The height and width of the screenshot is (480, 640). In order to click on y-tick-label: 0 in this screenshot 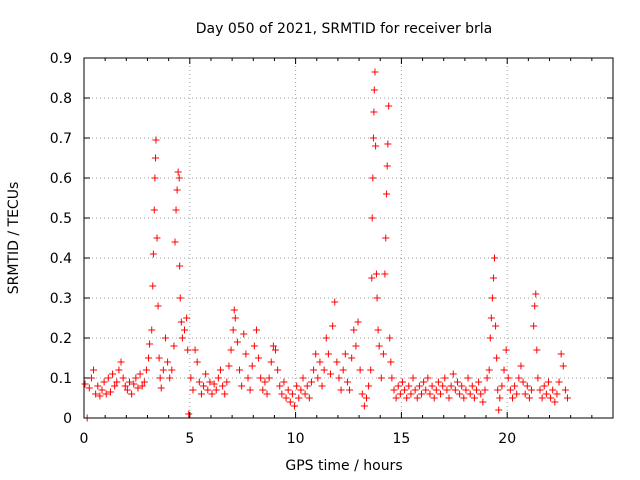, I will do `click(67, 419)`.